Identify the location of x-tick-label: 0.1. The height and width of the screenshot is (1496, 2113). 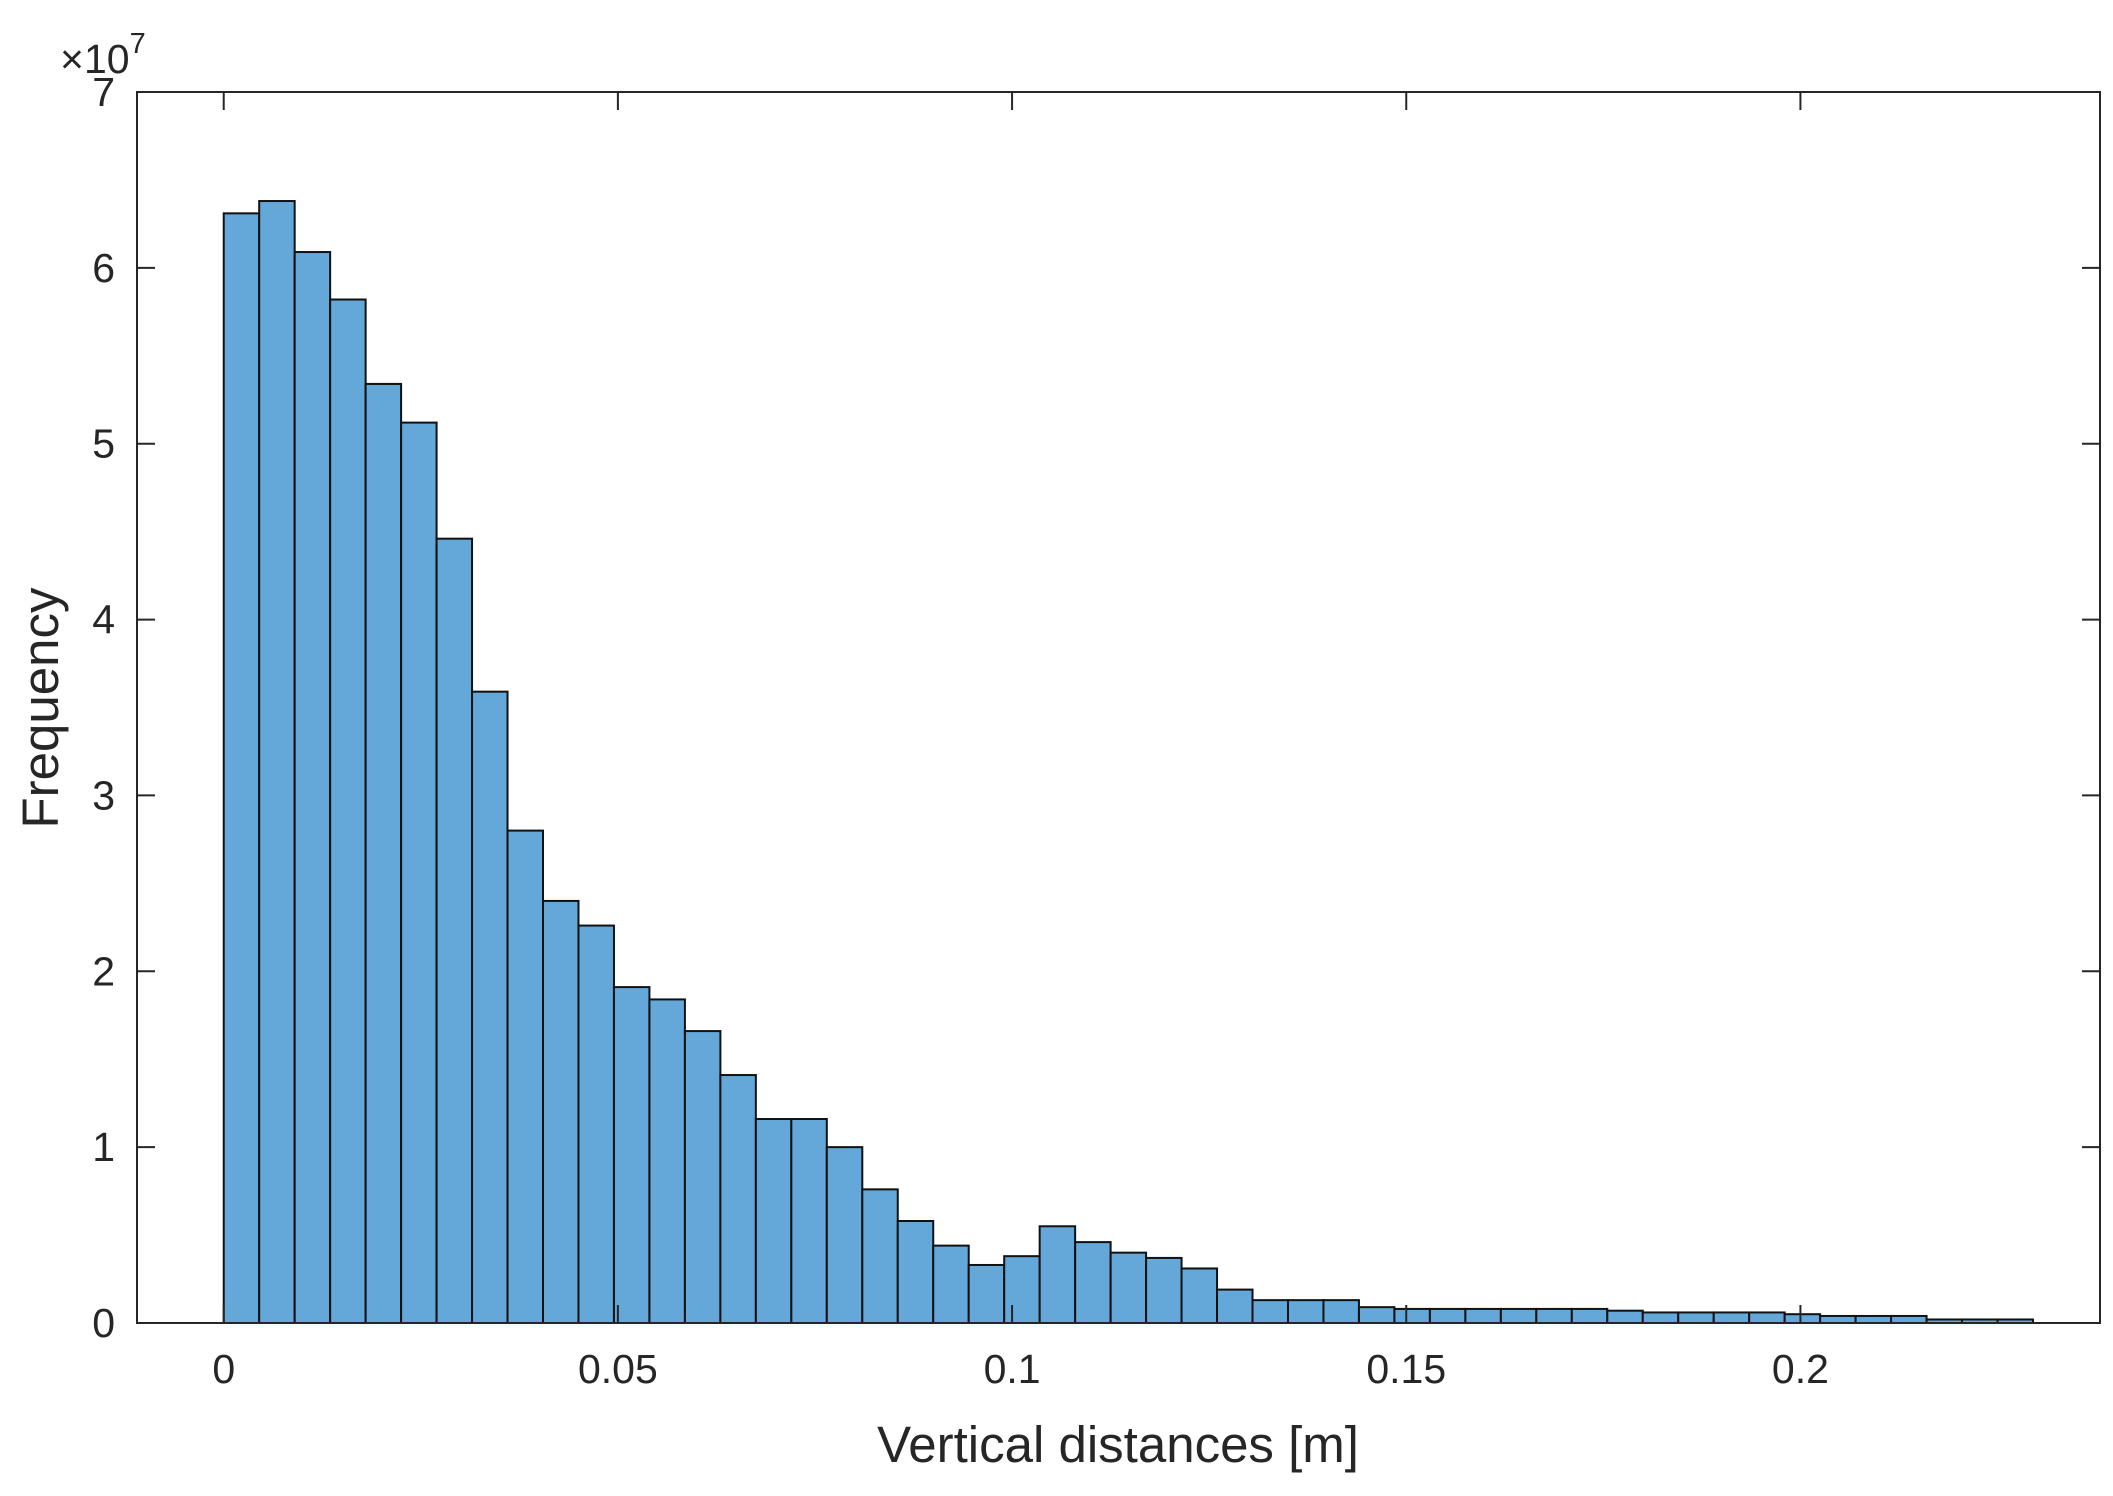
(1012, 1369).